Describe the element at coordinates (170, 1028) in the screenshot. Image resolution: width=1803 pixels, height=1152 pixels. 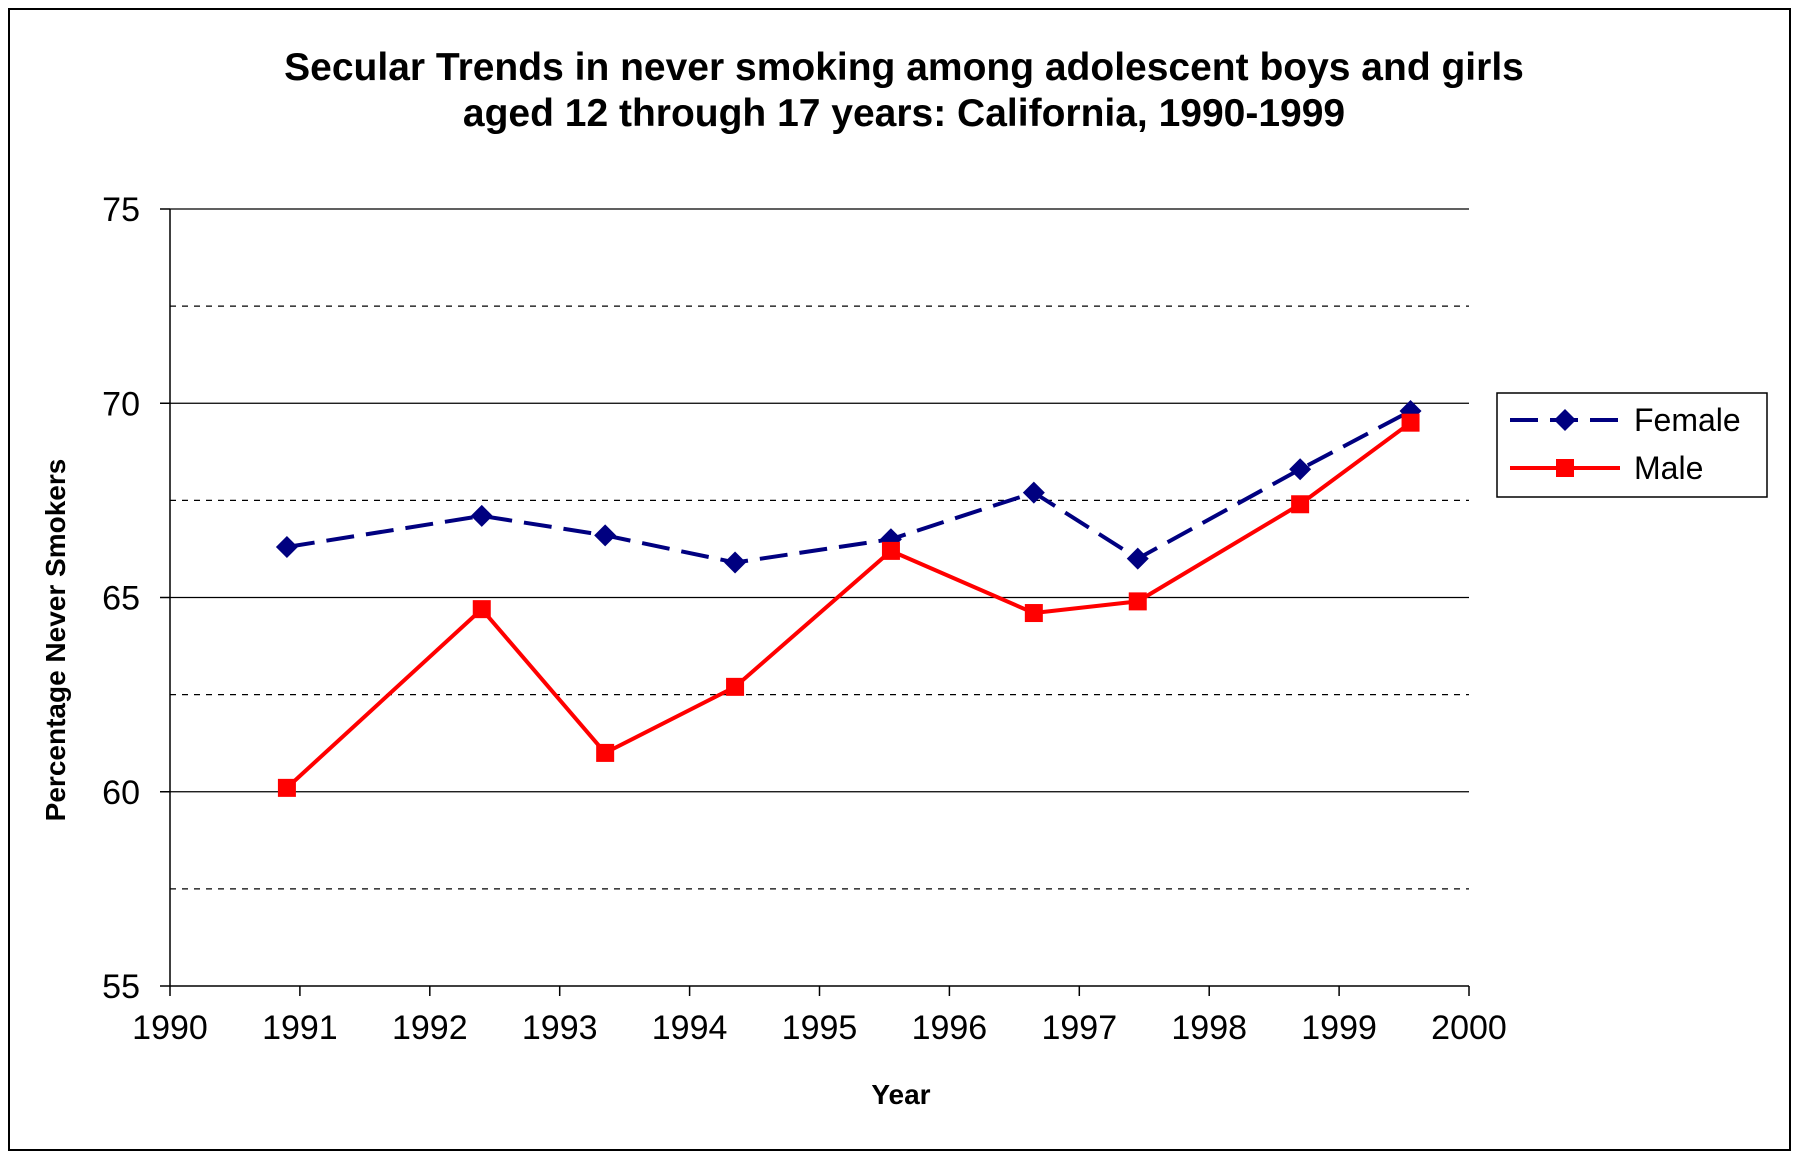
I see `x-tick-label-1990: 1990` at that location.